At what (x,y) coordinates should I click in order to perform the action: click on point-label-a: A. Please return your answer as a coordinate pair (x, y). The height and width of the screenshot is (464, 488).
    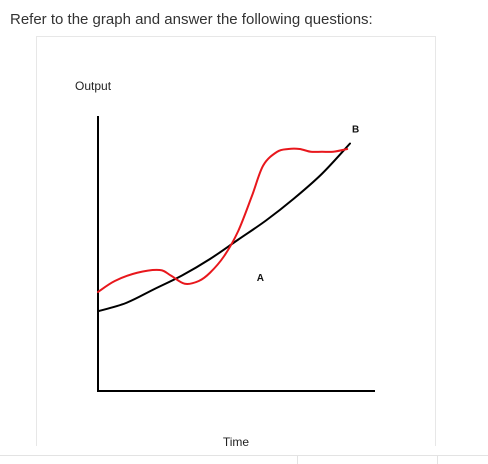
    Looking at the image, I should click on (260, 278).